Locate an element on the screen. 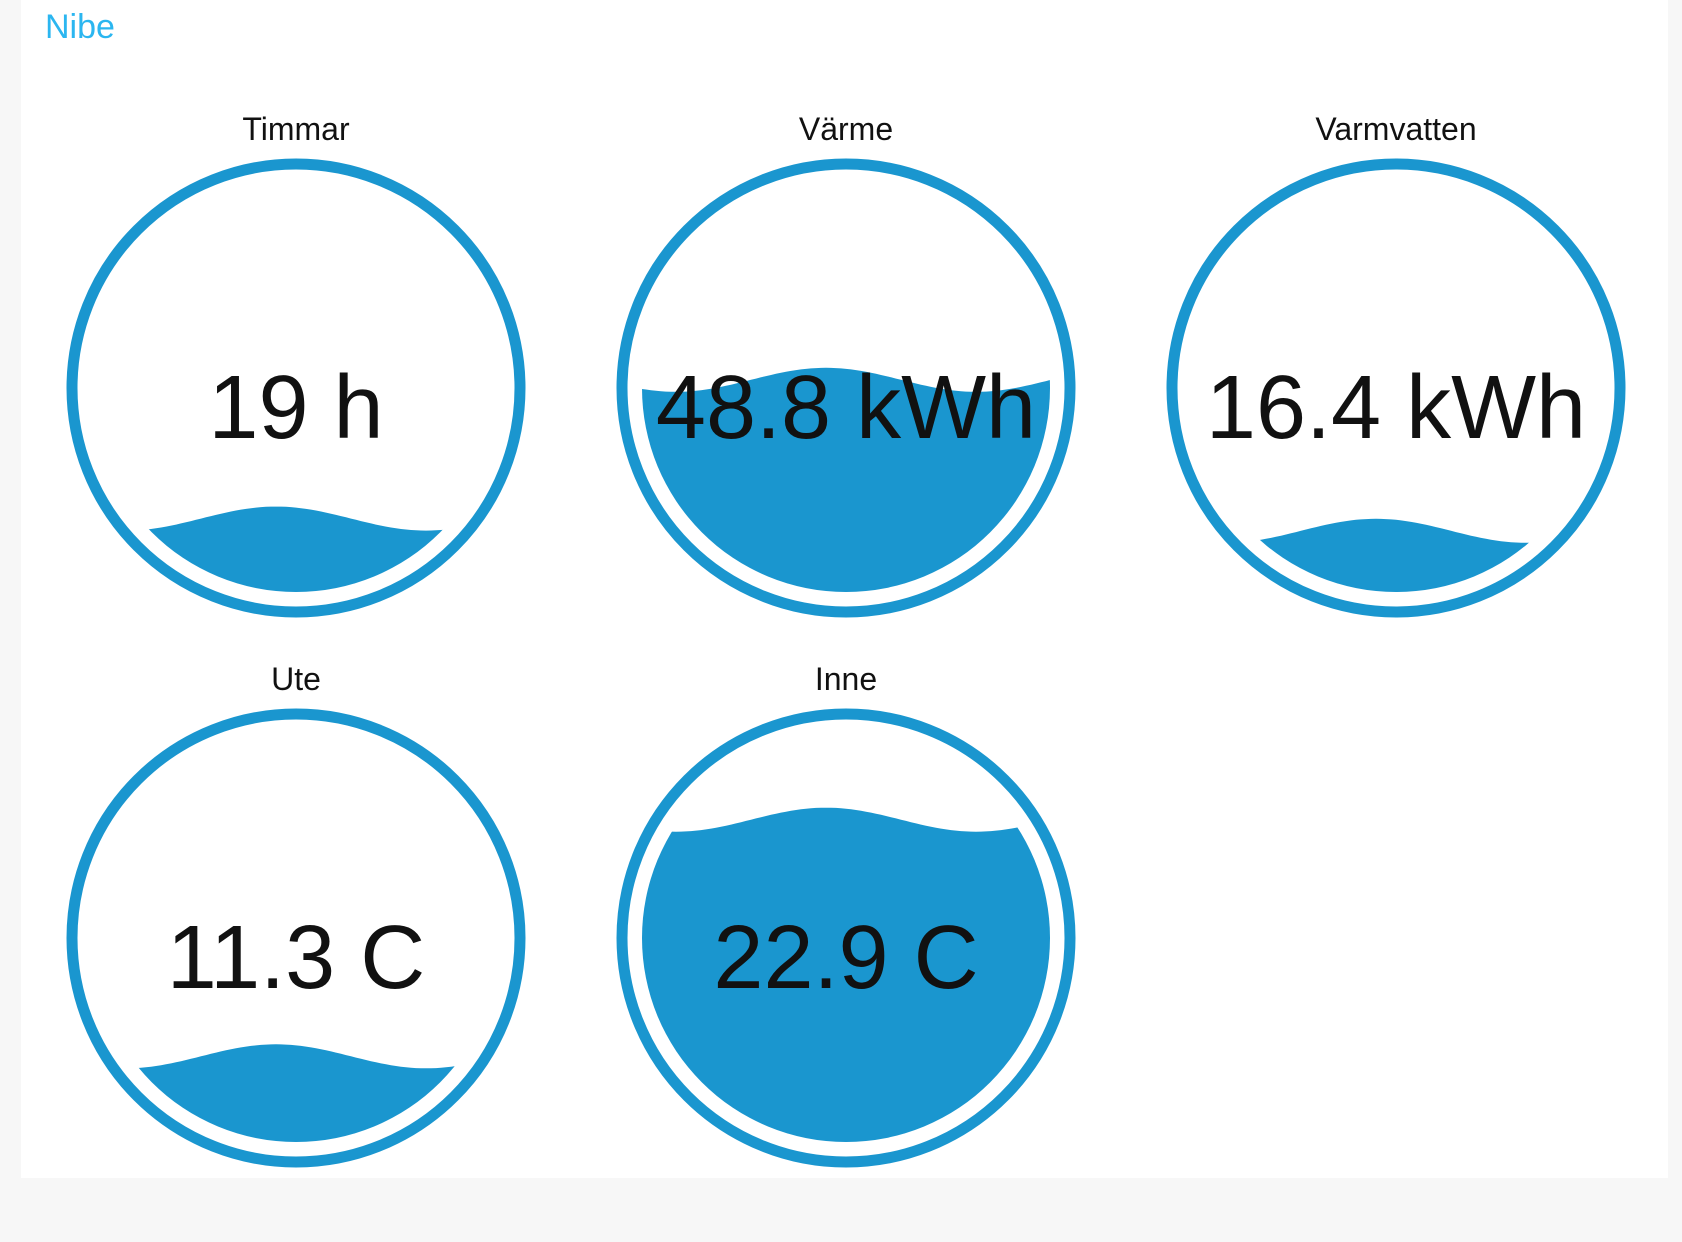 The height and width of the screenshot is (1242, 1682). gauge-value: 19 h is located at coordinates (295, 408).